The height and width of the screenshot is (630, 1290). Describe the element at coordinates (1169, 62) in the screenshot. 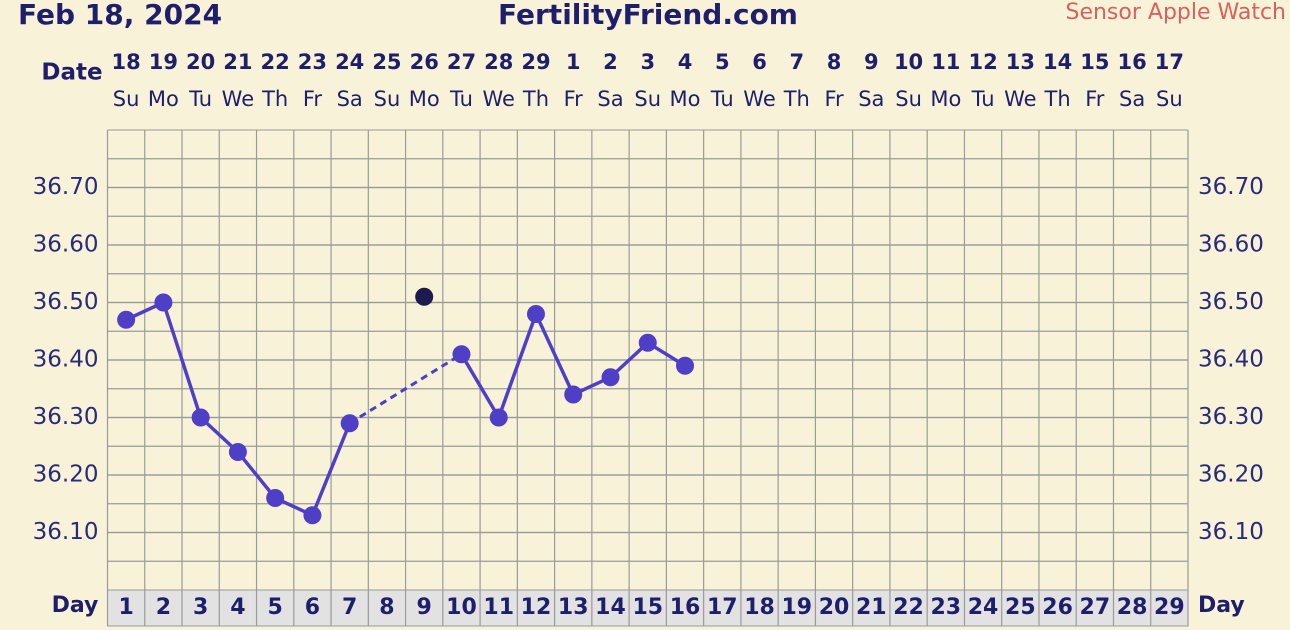

I see `date-label: 17` at that location.